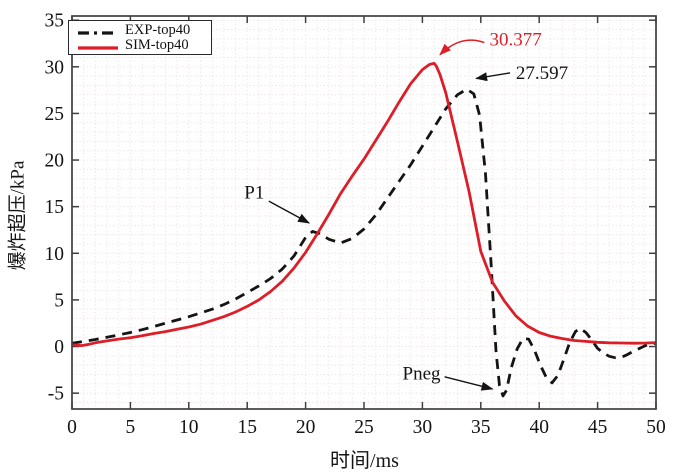 Image resolution: width=679 pixels, height=472 pixels. What do you see at coordinates (306, 427) in the screenshot?
I see `x-tick-label: 20` at bounding box center [306, 427].